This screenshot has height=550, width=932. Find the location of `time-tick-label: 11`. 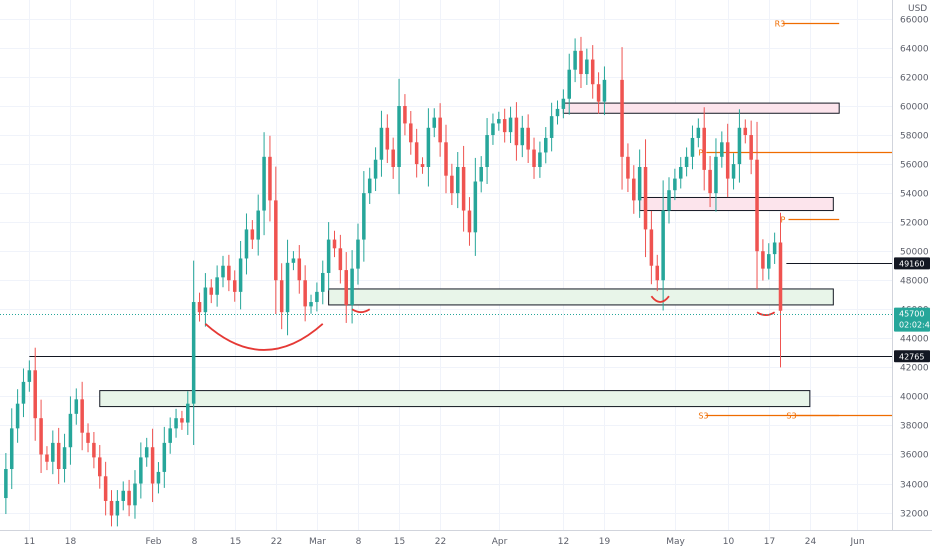

time-tick-label: 11 is located at coordinates (29, 542).